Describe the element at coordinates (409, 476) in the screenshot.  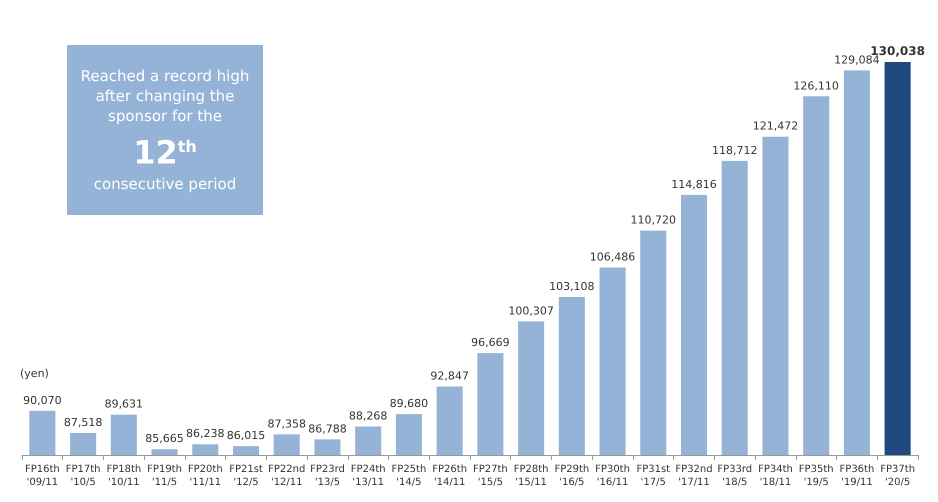
I see `x-tick-label: FP25th '14/5` at that location.